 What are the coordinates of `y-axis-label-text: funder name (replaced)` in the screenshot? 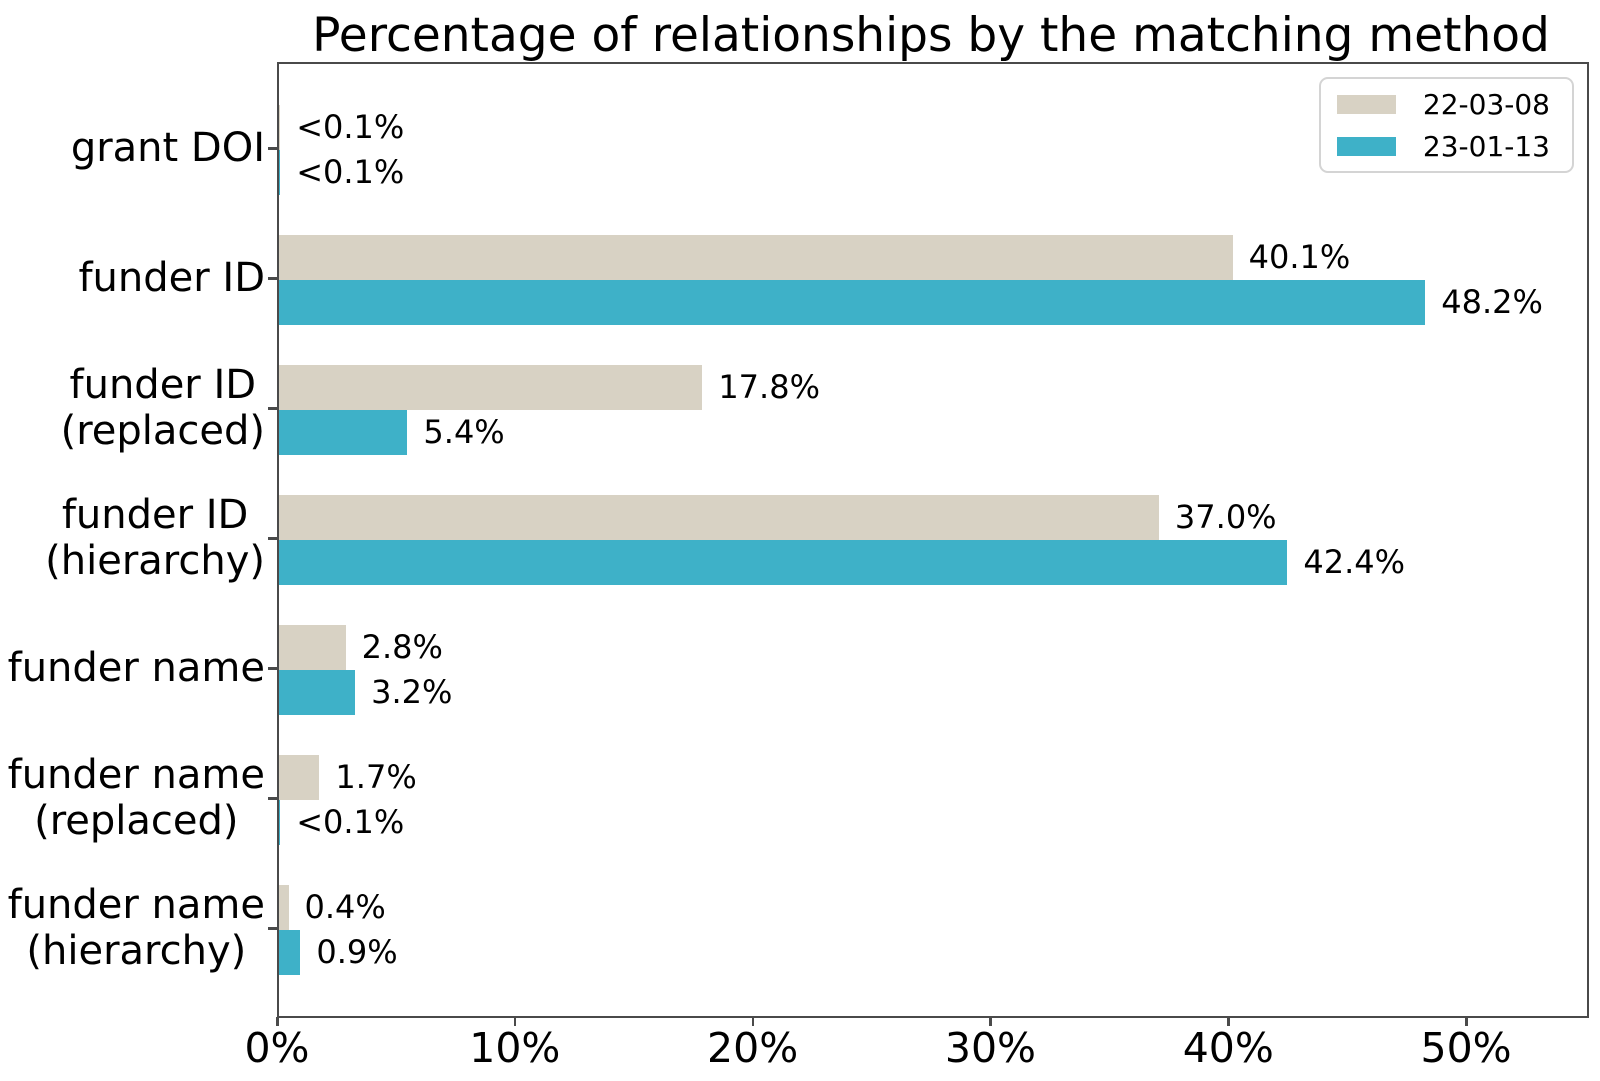 It's located at (136, 798).